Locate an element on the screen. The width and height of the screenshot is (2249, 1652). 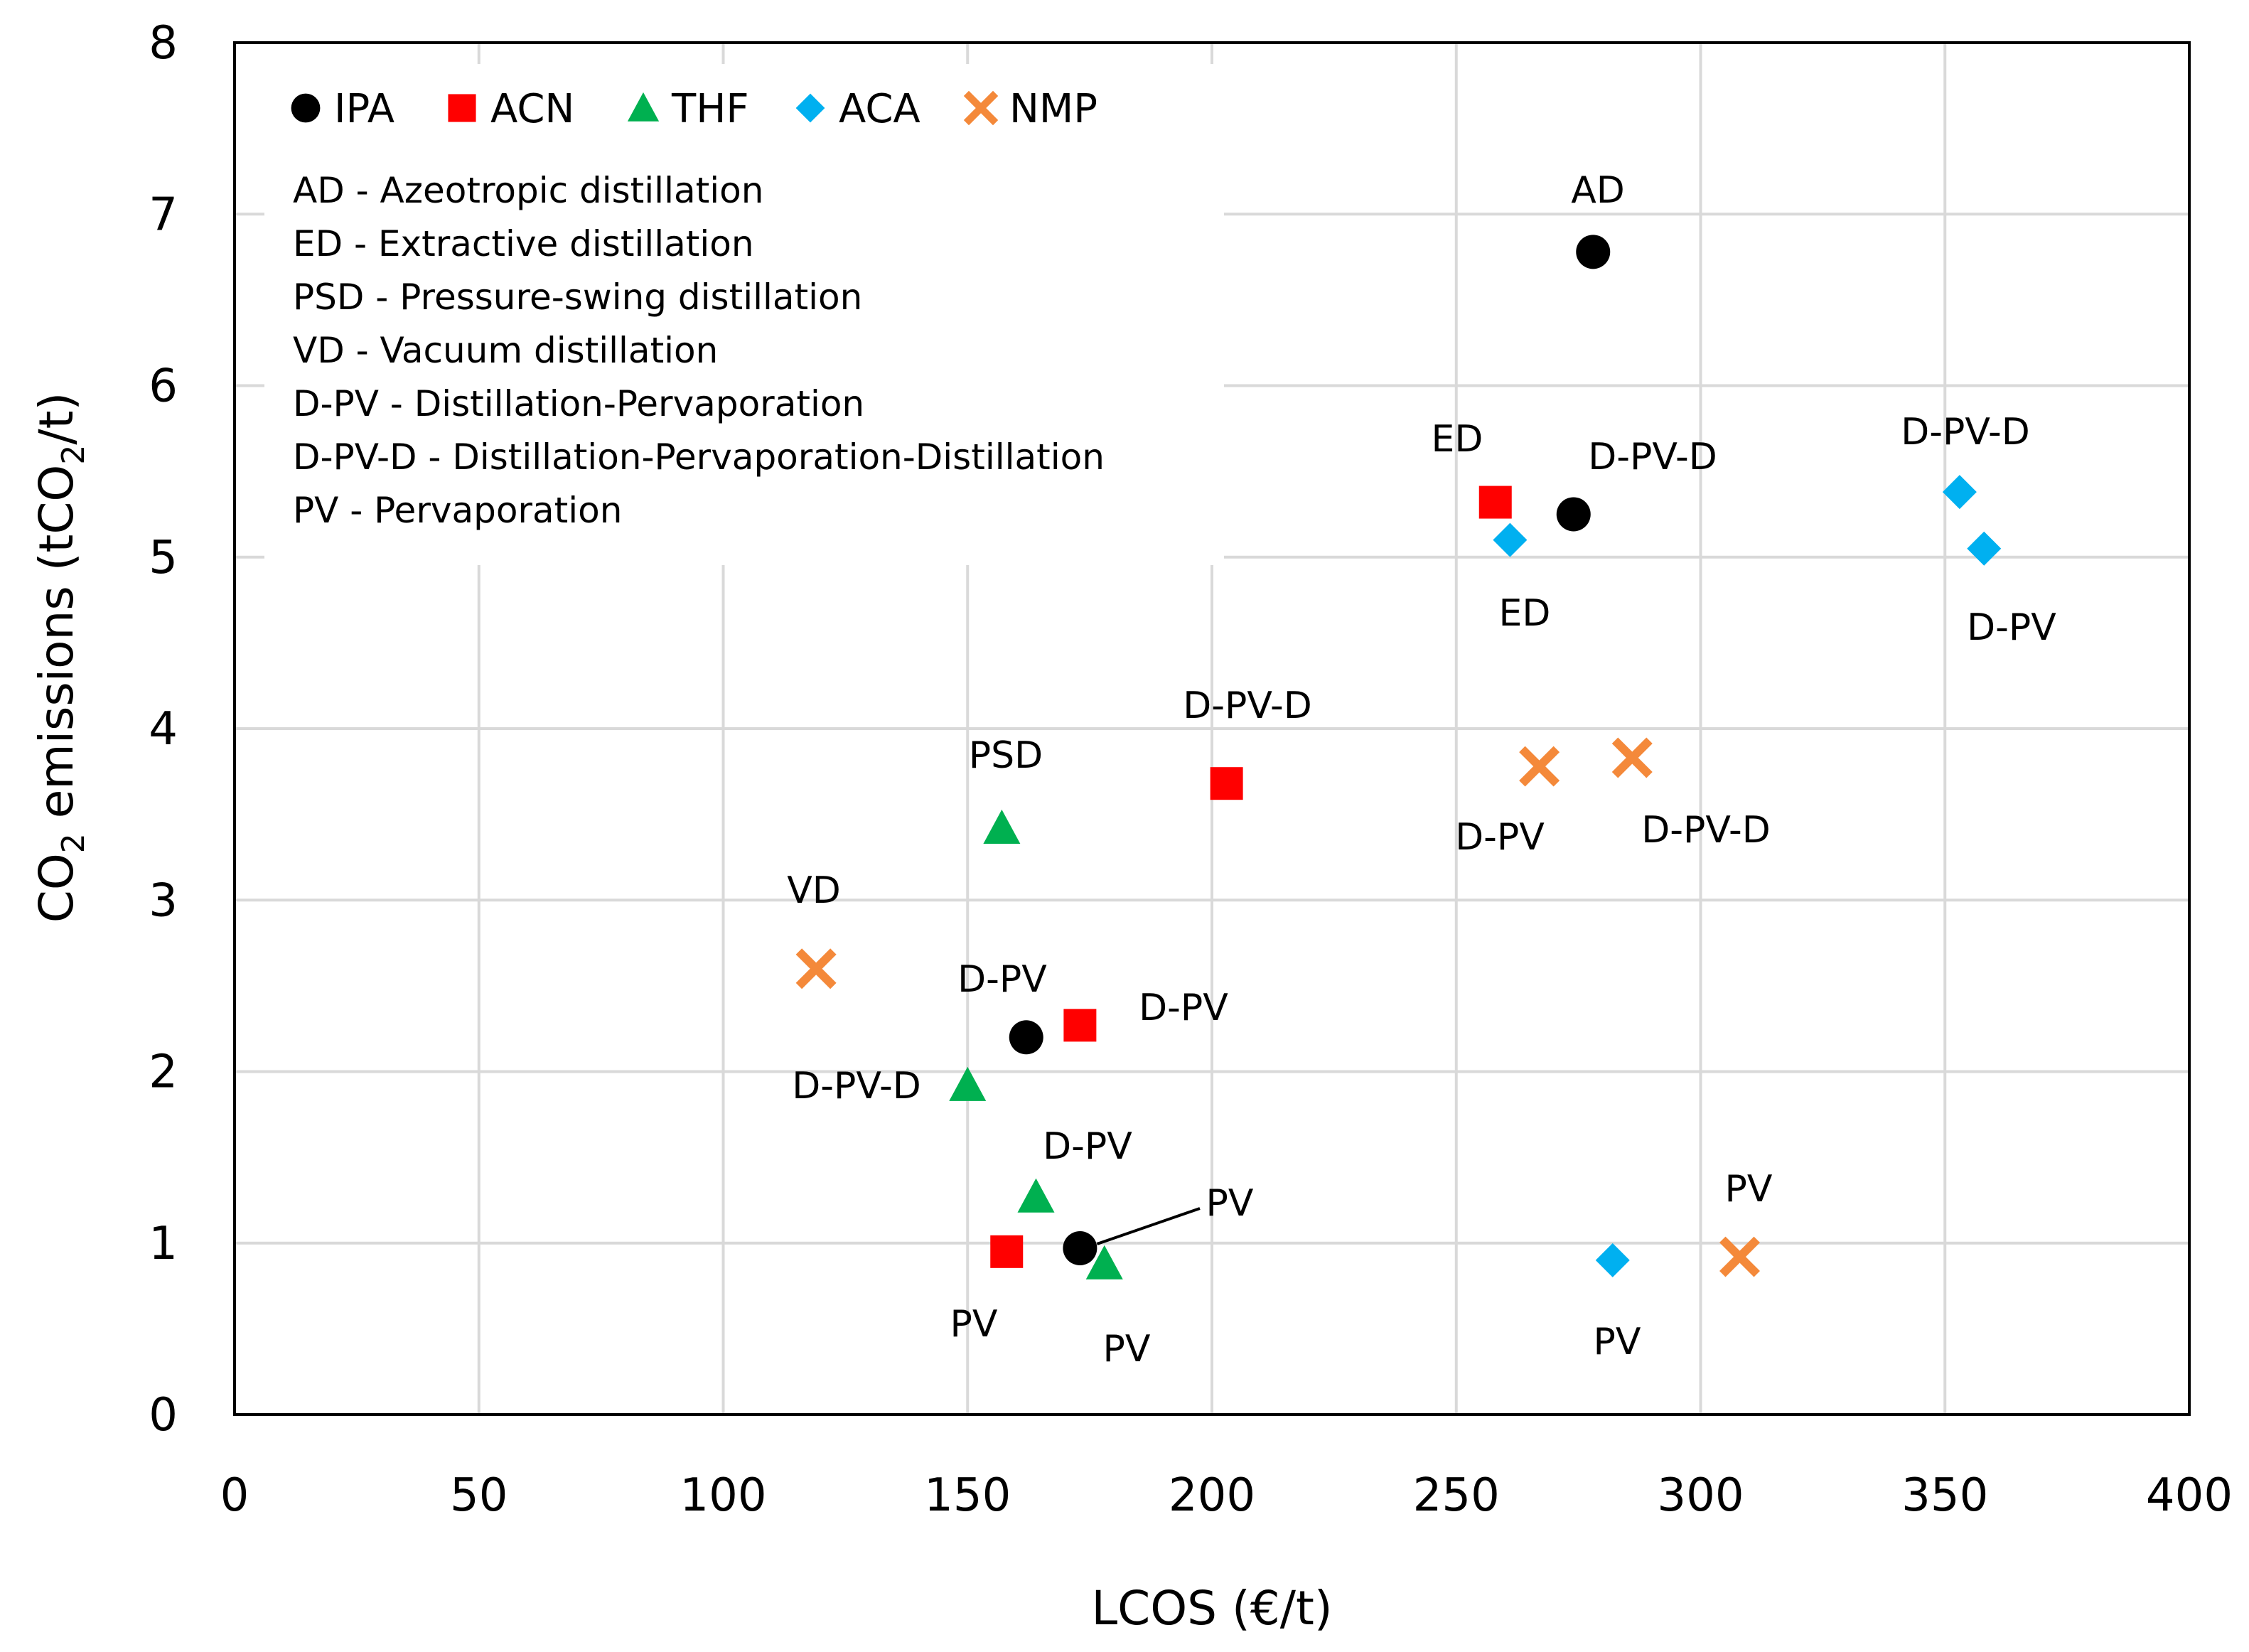
legend-acn-marker is located at coordinates (462, 108).